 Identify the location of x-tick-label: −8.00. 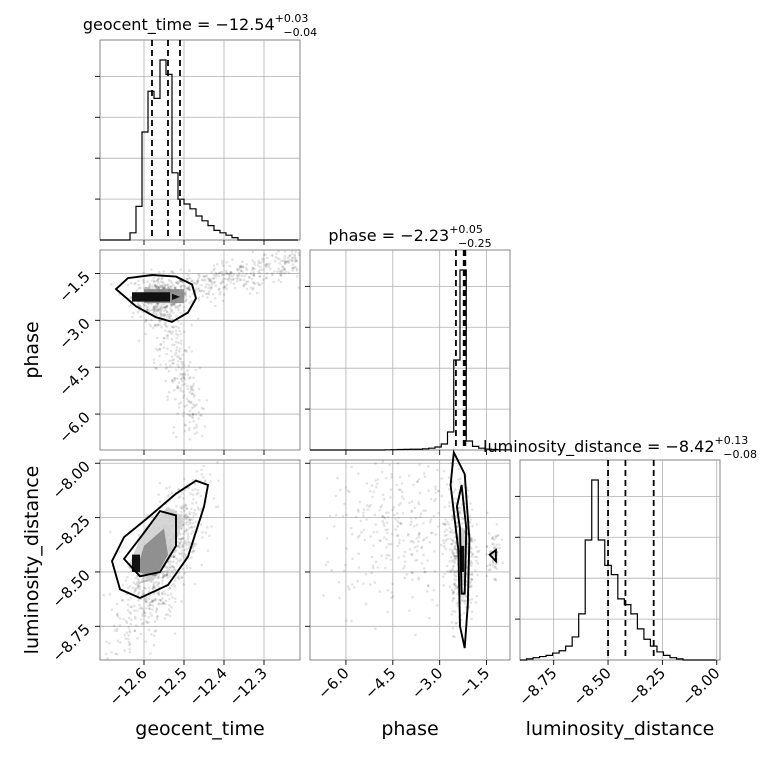
(700, 686).